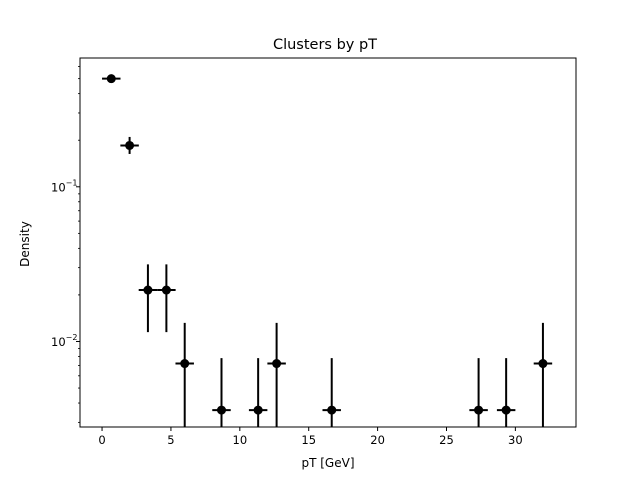 The width and height of the screenshot is (640, 480). Describe the element at coordinates (170, 440) in the screenshot. I see `x-tick-label-1: 5` at that location.